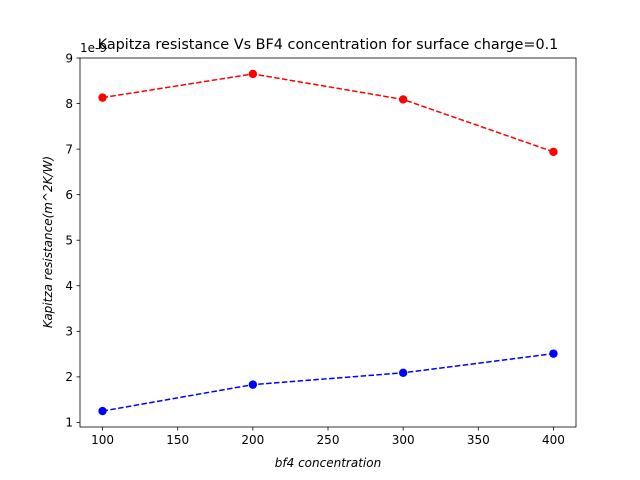 This screenshot has height=480, width=640. What do you see at coordinates (553, 440) in the screenshot?
I see `x-tick-label: 400` at bounding box center [553, 440].